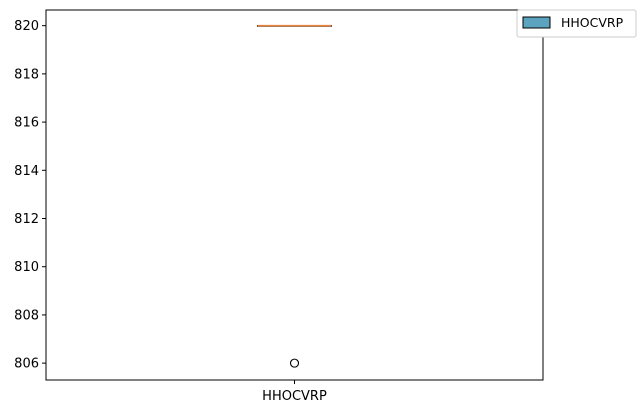  Describe the element at coordinates (26, 267) in the screenshot. I see `y-tick-label: 810` at that location.